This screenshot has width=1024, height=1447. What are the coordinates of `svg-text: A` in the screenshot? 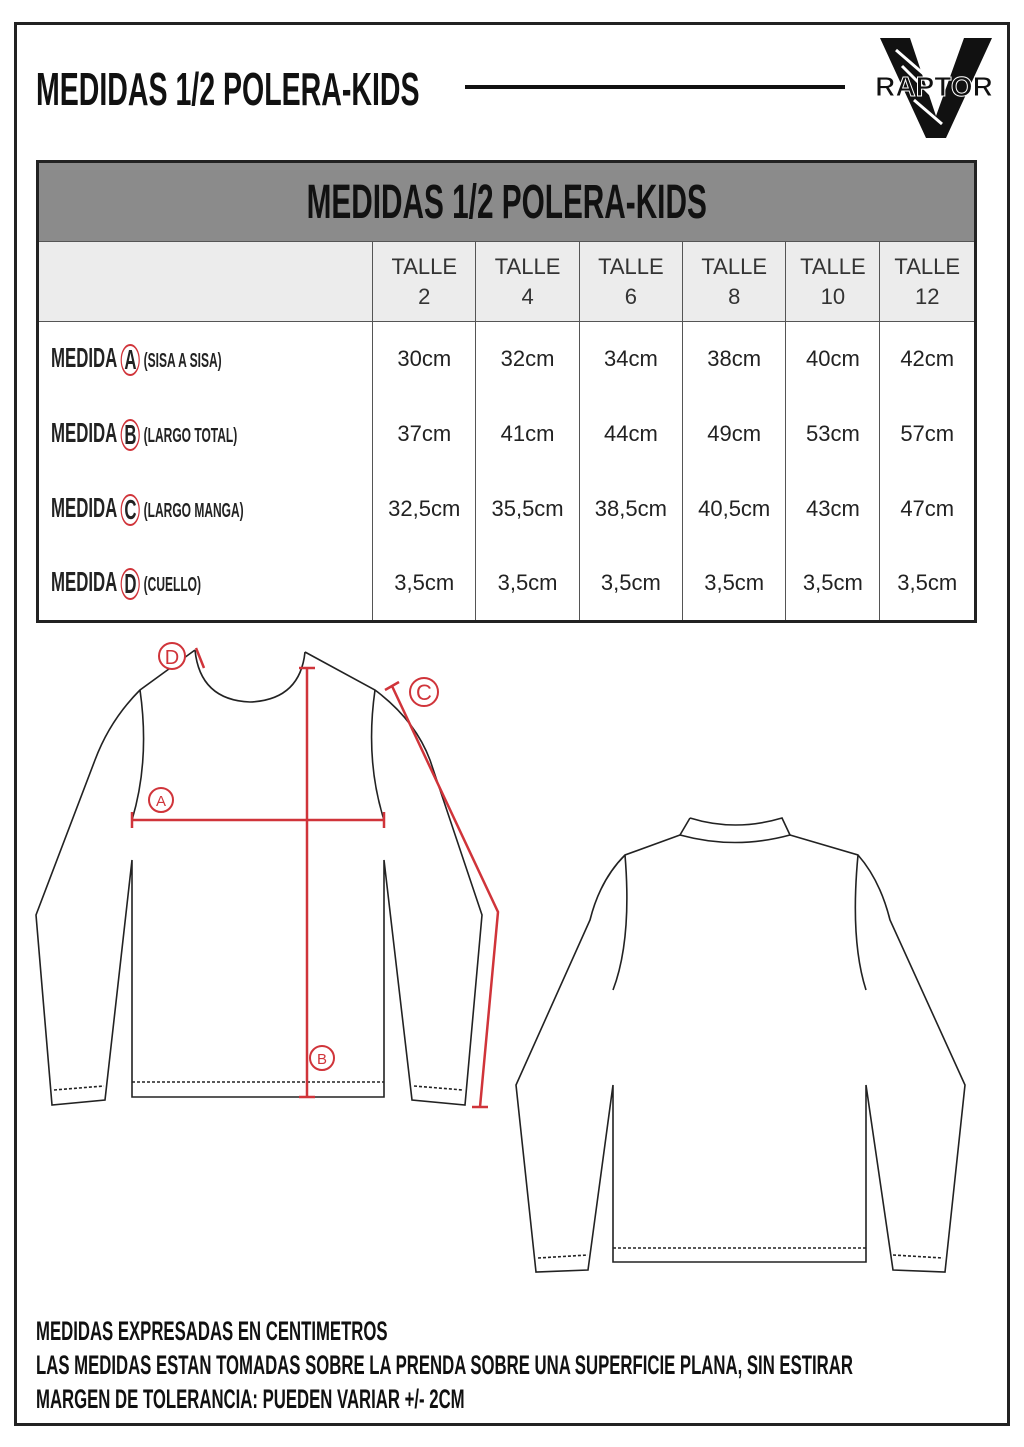 It's located at (161, 801).